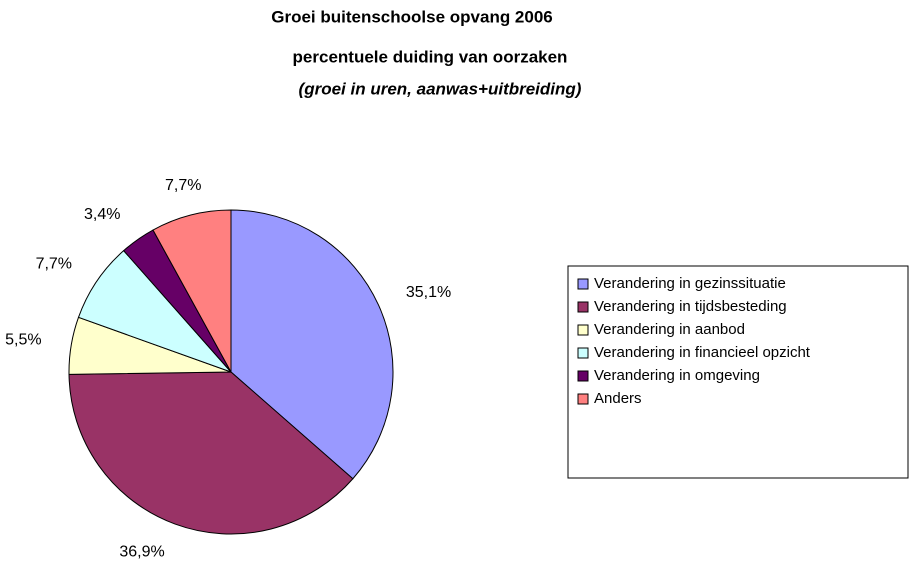 The image size is (910, 571). Describe the element at coordinates (23, 340) in the screenshot. I see `data-label: 5,5%` at that location.